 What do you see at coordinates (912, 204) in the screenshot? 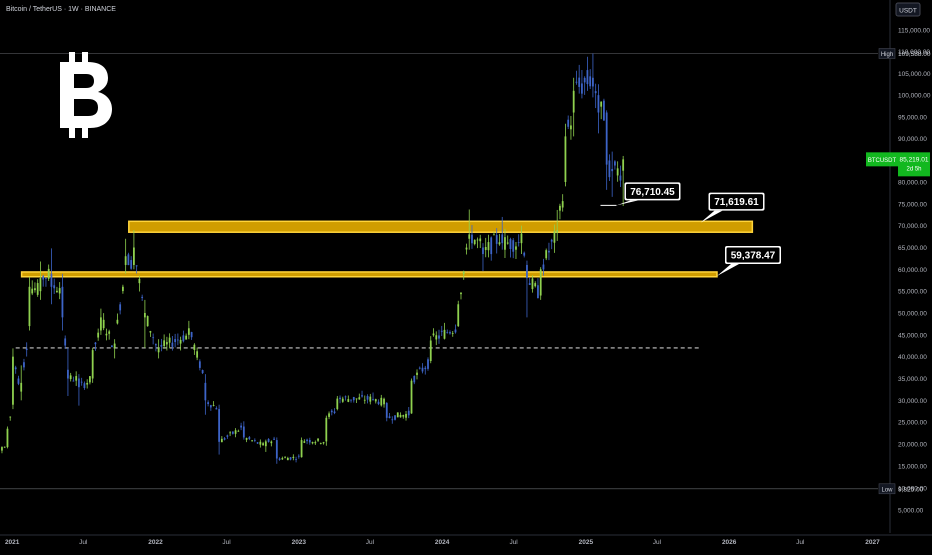
I see `y-tick-label: 75,000.00` at bounding box center [912, 204].